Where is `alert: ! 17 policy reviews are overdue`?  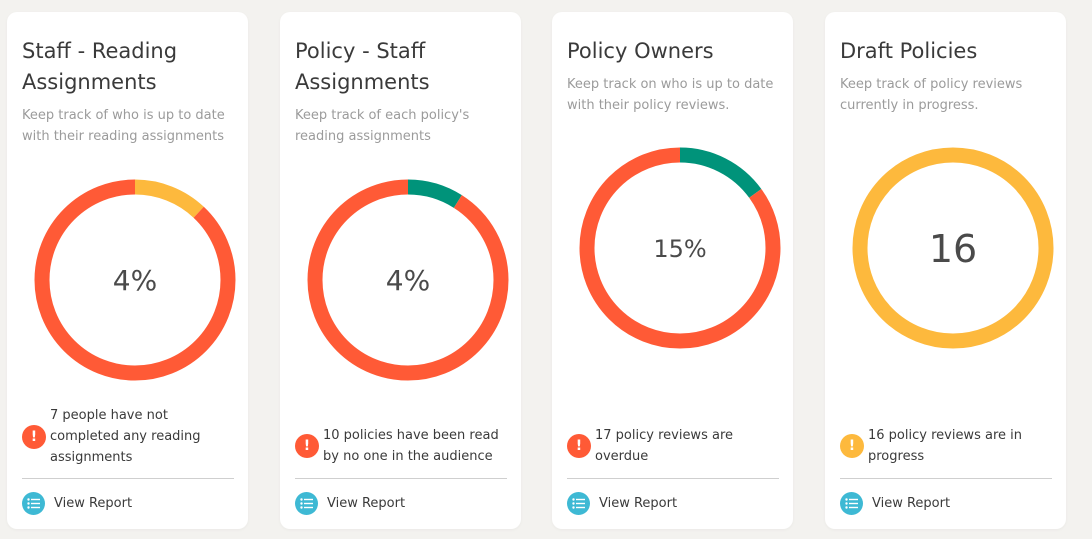 alert: ! 17 policy reviews are overdue is located at coordinates (674, 446).